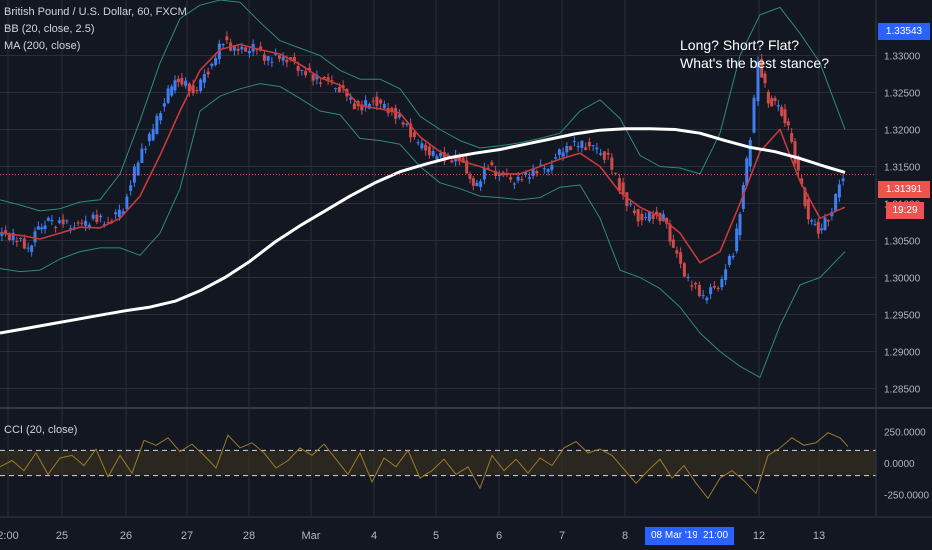  I want to click on time-tick-label: 27, so click(187, 536).